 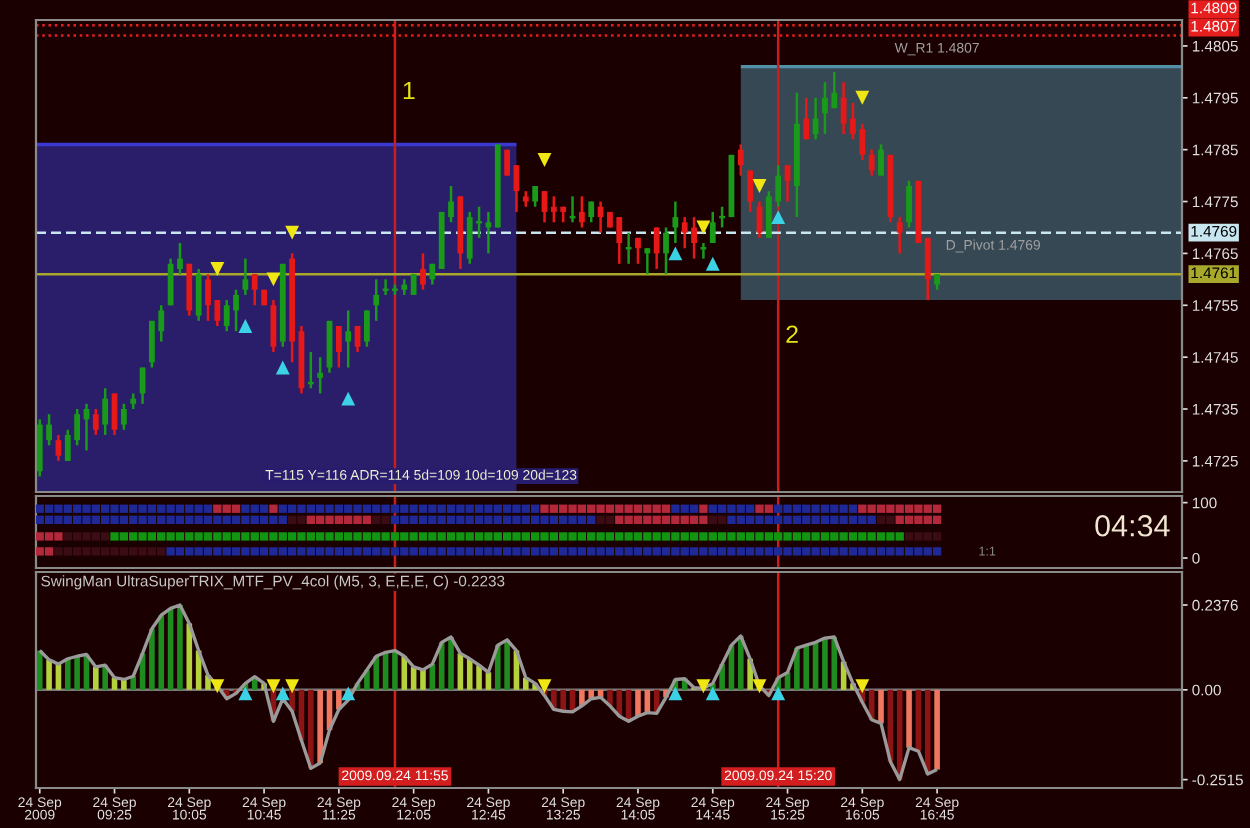 I want to click on annotation: 1, so click(x=409, y=90).